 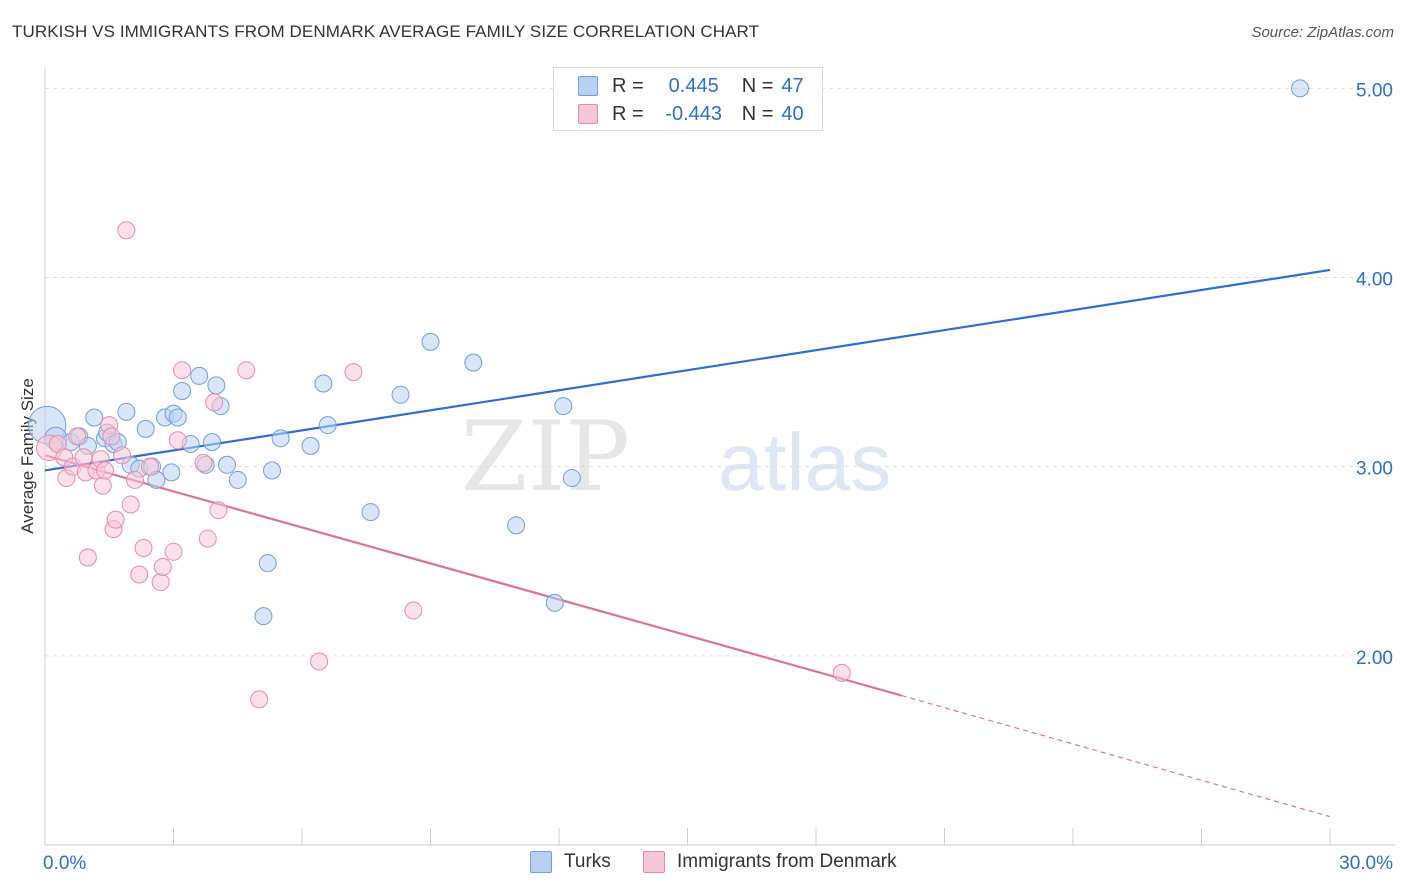 What do you see at coordinates (545, 457) in the screenshot?
I see `watermark-zip: ZIP` at bounding box center [545, 457].